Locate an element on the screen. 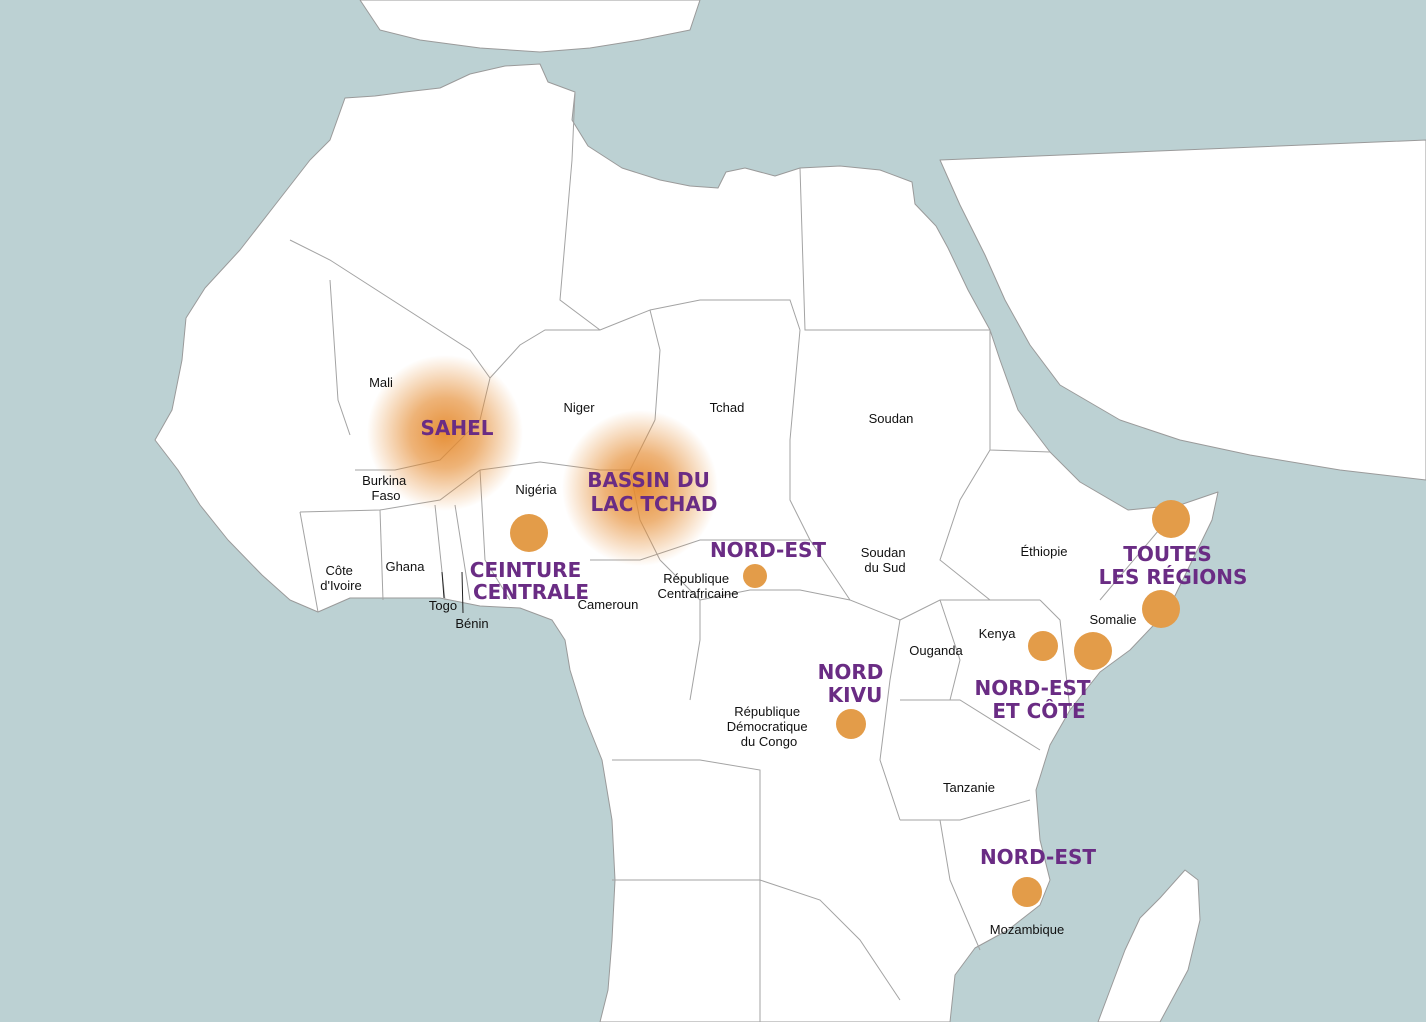 Image resolution: width=1426 pixels, height=1022 pixels. marker-nord-kivu is located at coordinates (851, 724).